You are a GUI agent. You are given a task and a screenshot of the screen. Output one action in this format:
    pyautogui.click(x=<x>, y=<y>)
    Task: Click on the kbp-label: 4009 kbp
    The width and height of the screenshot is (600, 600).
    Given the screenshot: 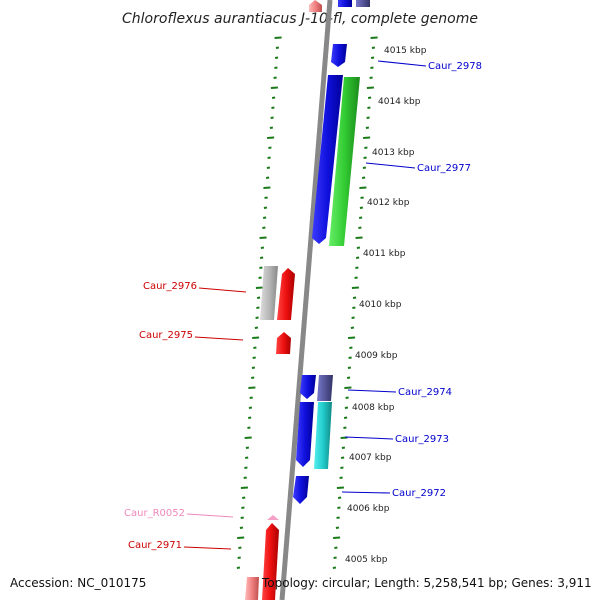 What is the action you would take?
    pyautogui.click(x=376, y=356)
    